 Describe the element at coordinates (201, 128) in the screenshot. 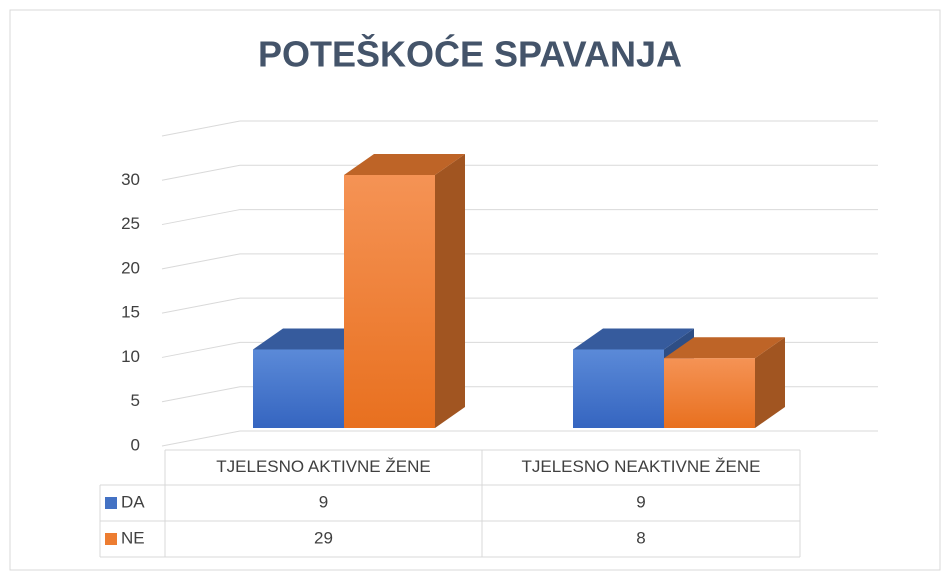

I see `wall-top` at that location.